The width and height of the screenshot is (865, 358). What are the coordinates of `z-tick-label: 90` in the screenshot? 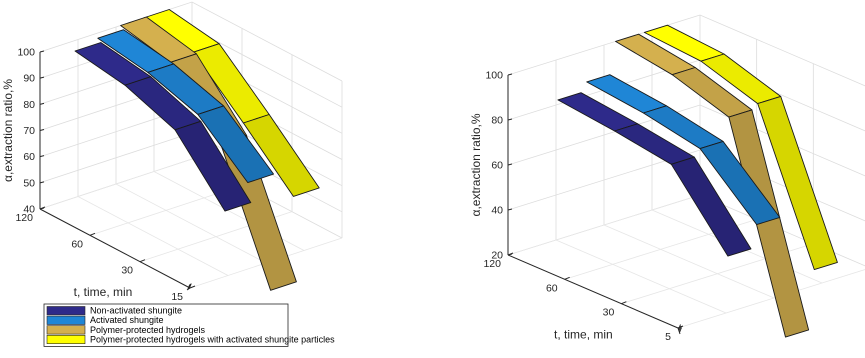 It's located at (29, 79).